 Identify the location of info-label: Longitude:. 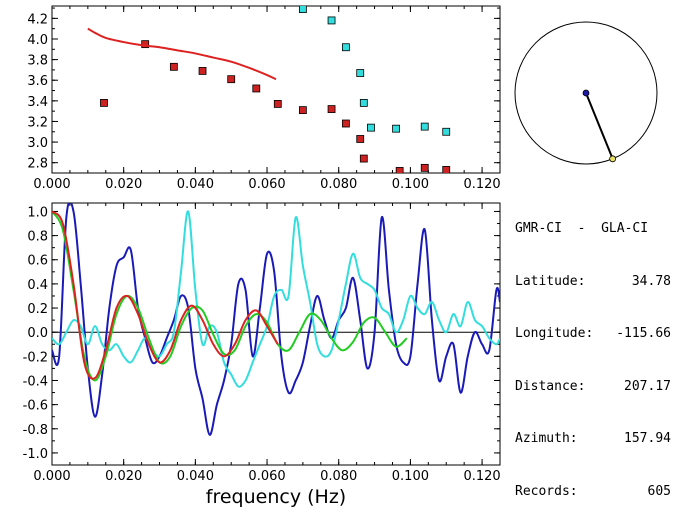
(554, 333).